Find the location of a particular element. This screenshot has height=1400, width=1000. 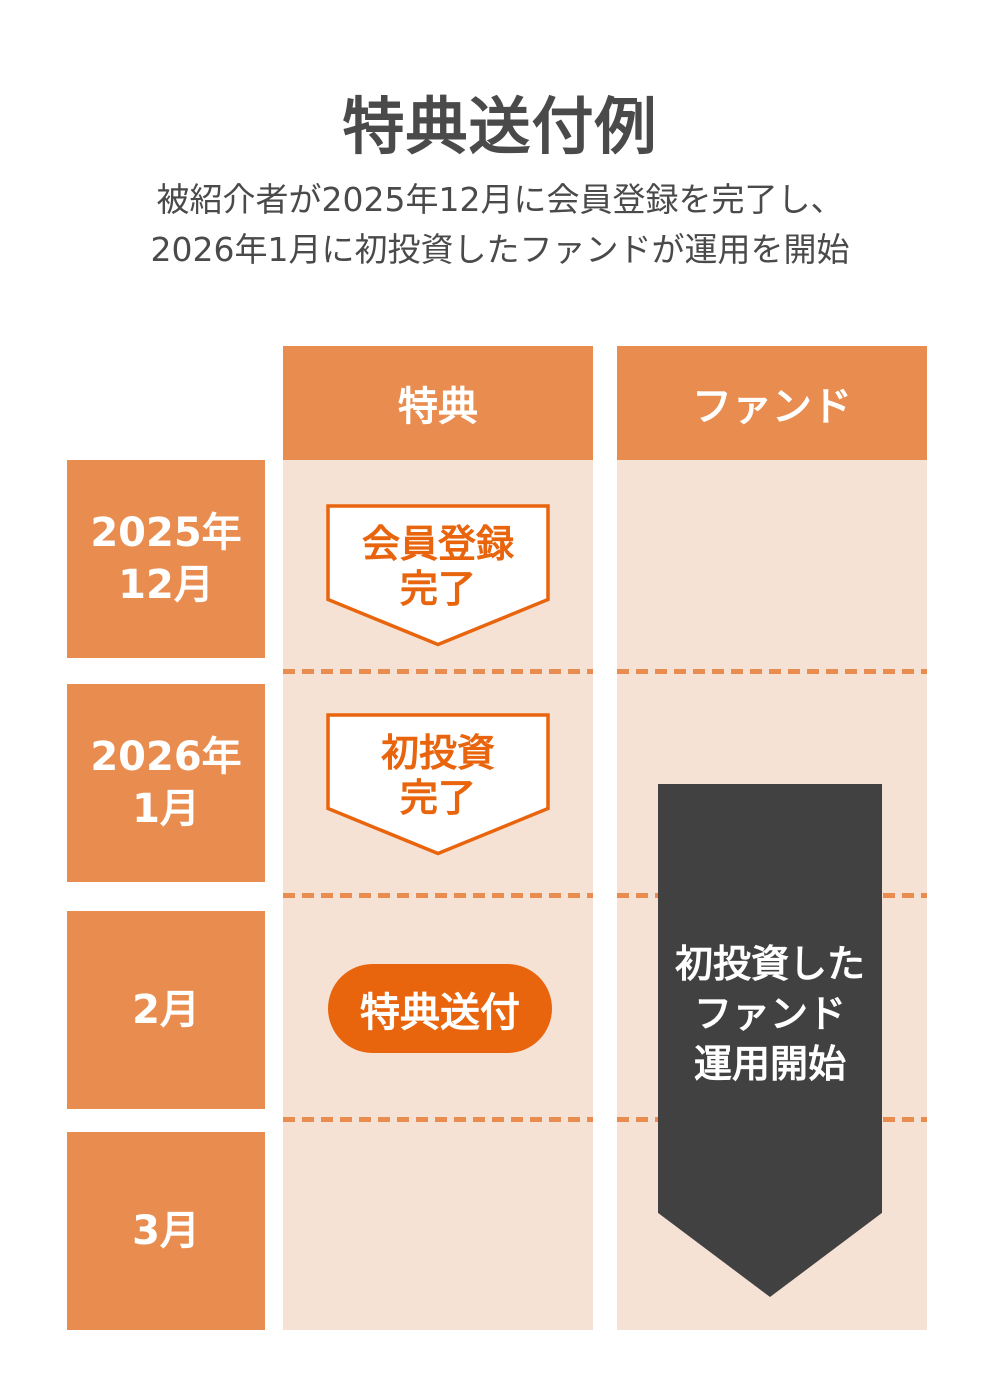

benefit-column-header: 特典 is located at coordinates (438, 403).